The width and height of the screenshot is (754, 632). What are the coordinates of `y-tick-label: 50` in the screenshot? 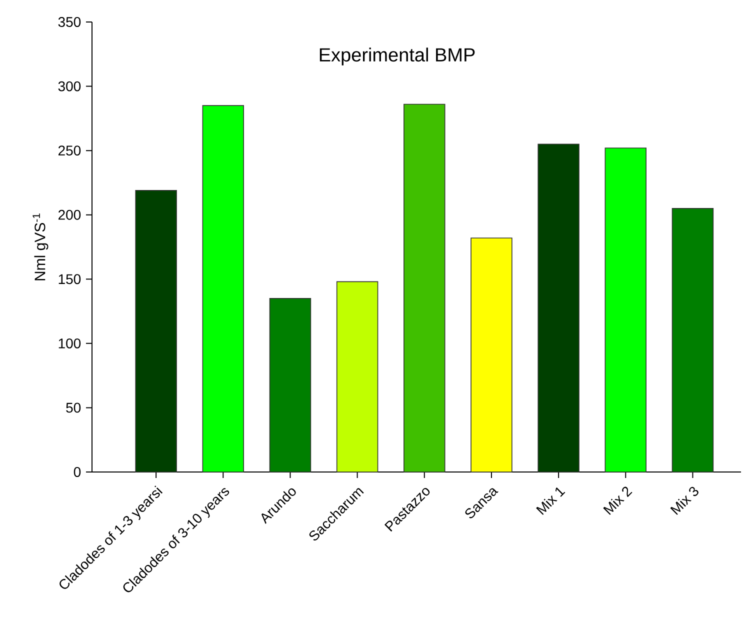 It's located at (73, 407).